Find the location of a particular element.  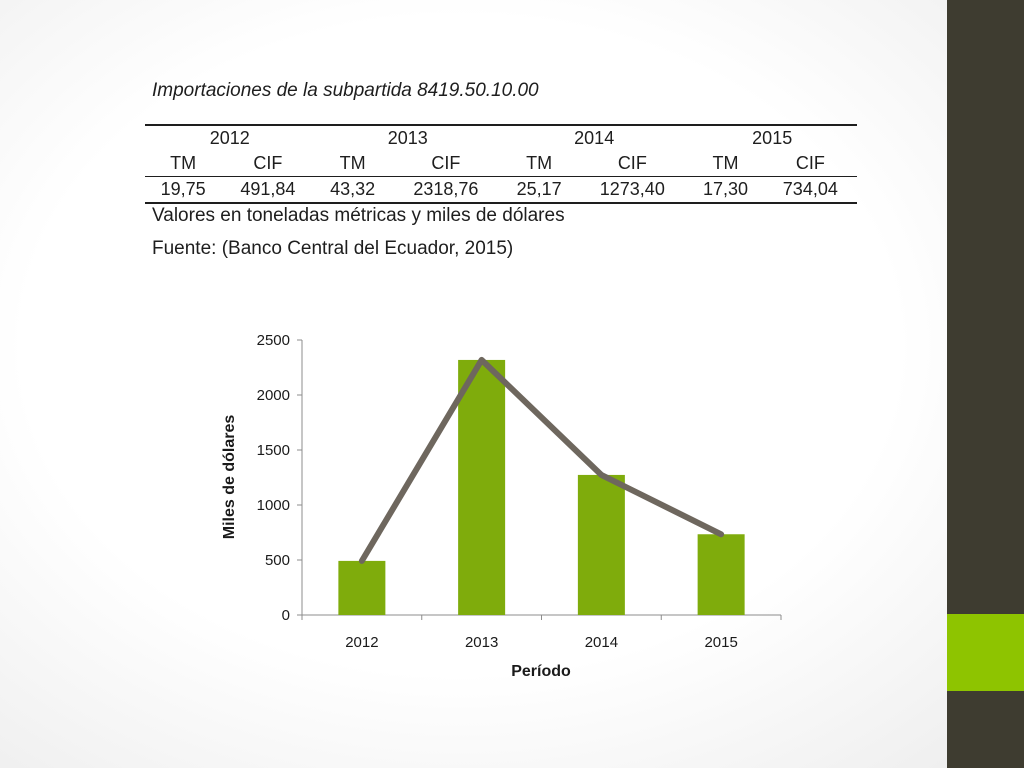

cif-line is located at coordinates (541, 460).